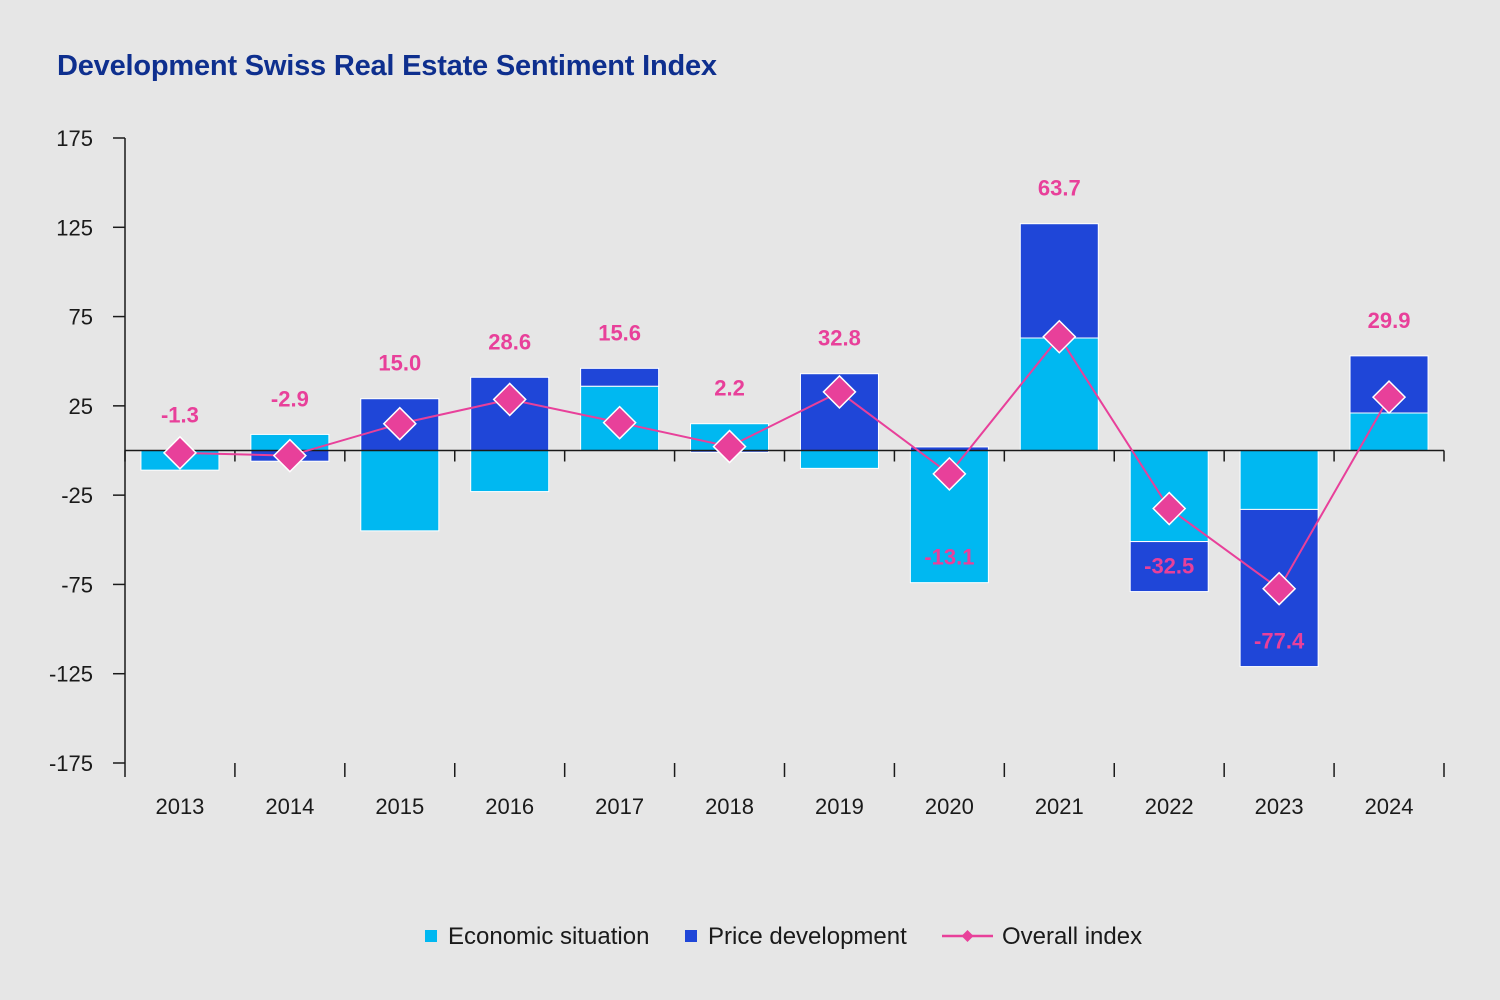 The height and width of the screenshot is (1000, 1500). I want to click on y-tick-label: 125, so click(74, 227).